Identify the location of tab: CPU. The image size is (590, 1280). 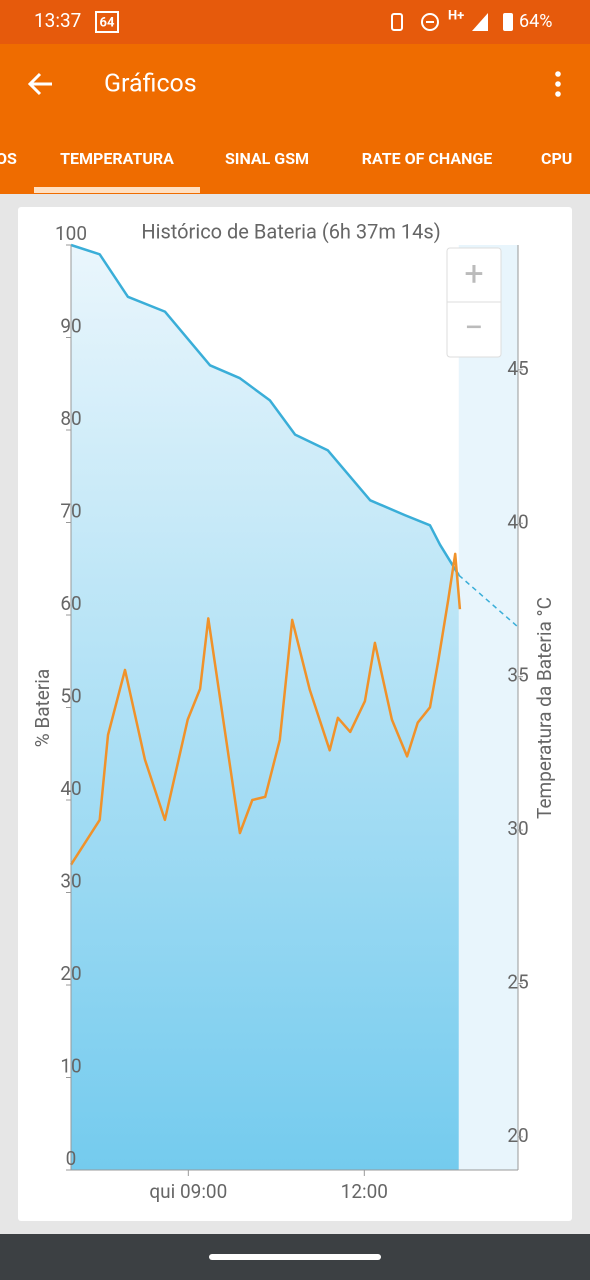
(556, 158).